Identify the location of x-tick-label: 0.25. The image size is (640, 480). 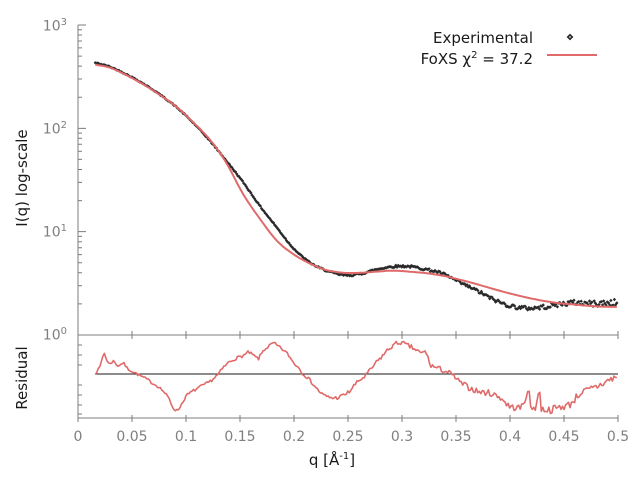
(348, 437).